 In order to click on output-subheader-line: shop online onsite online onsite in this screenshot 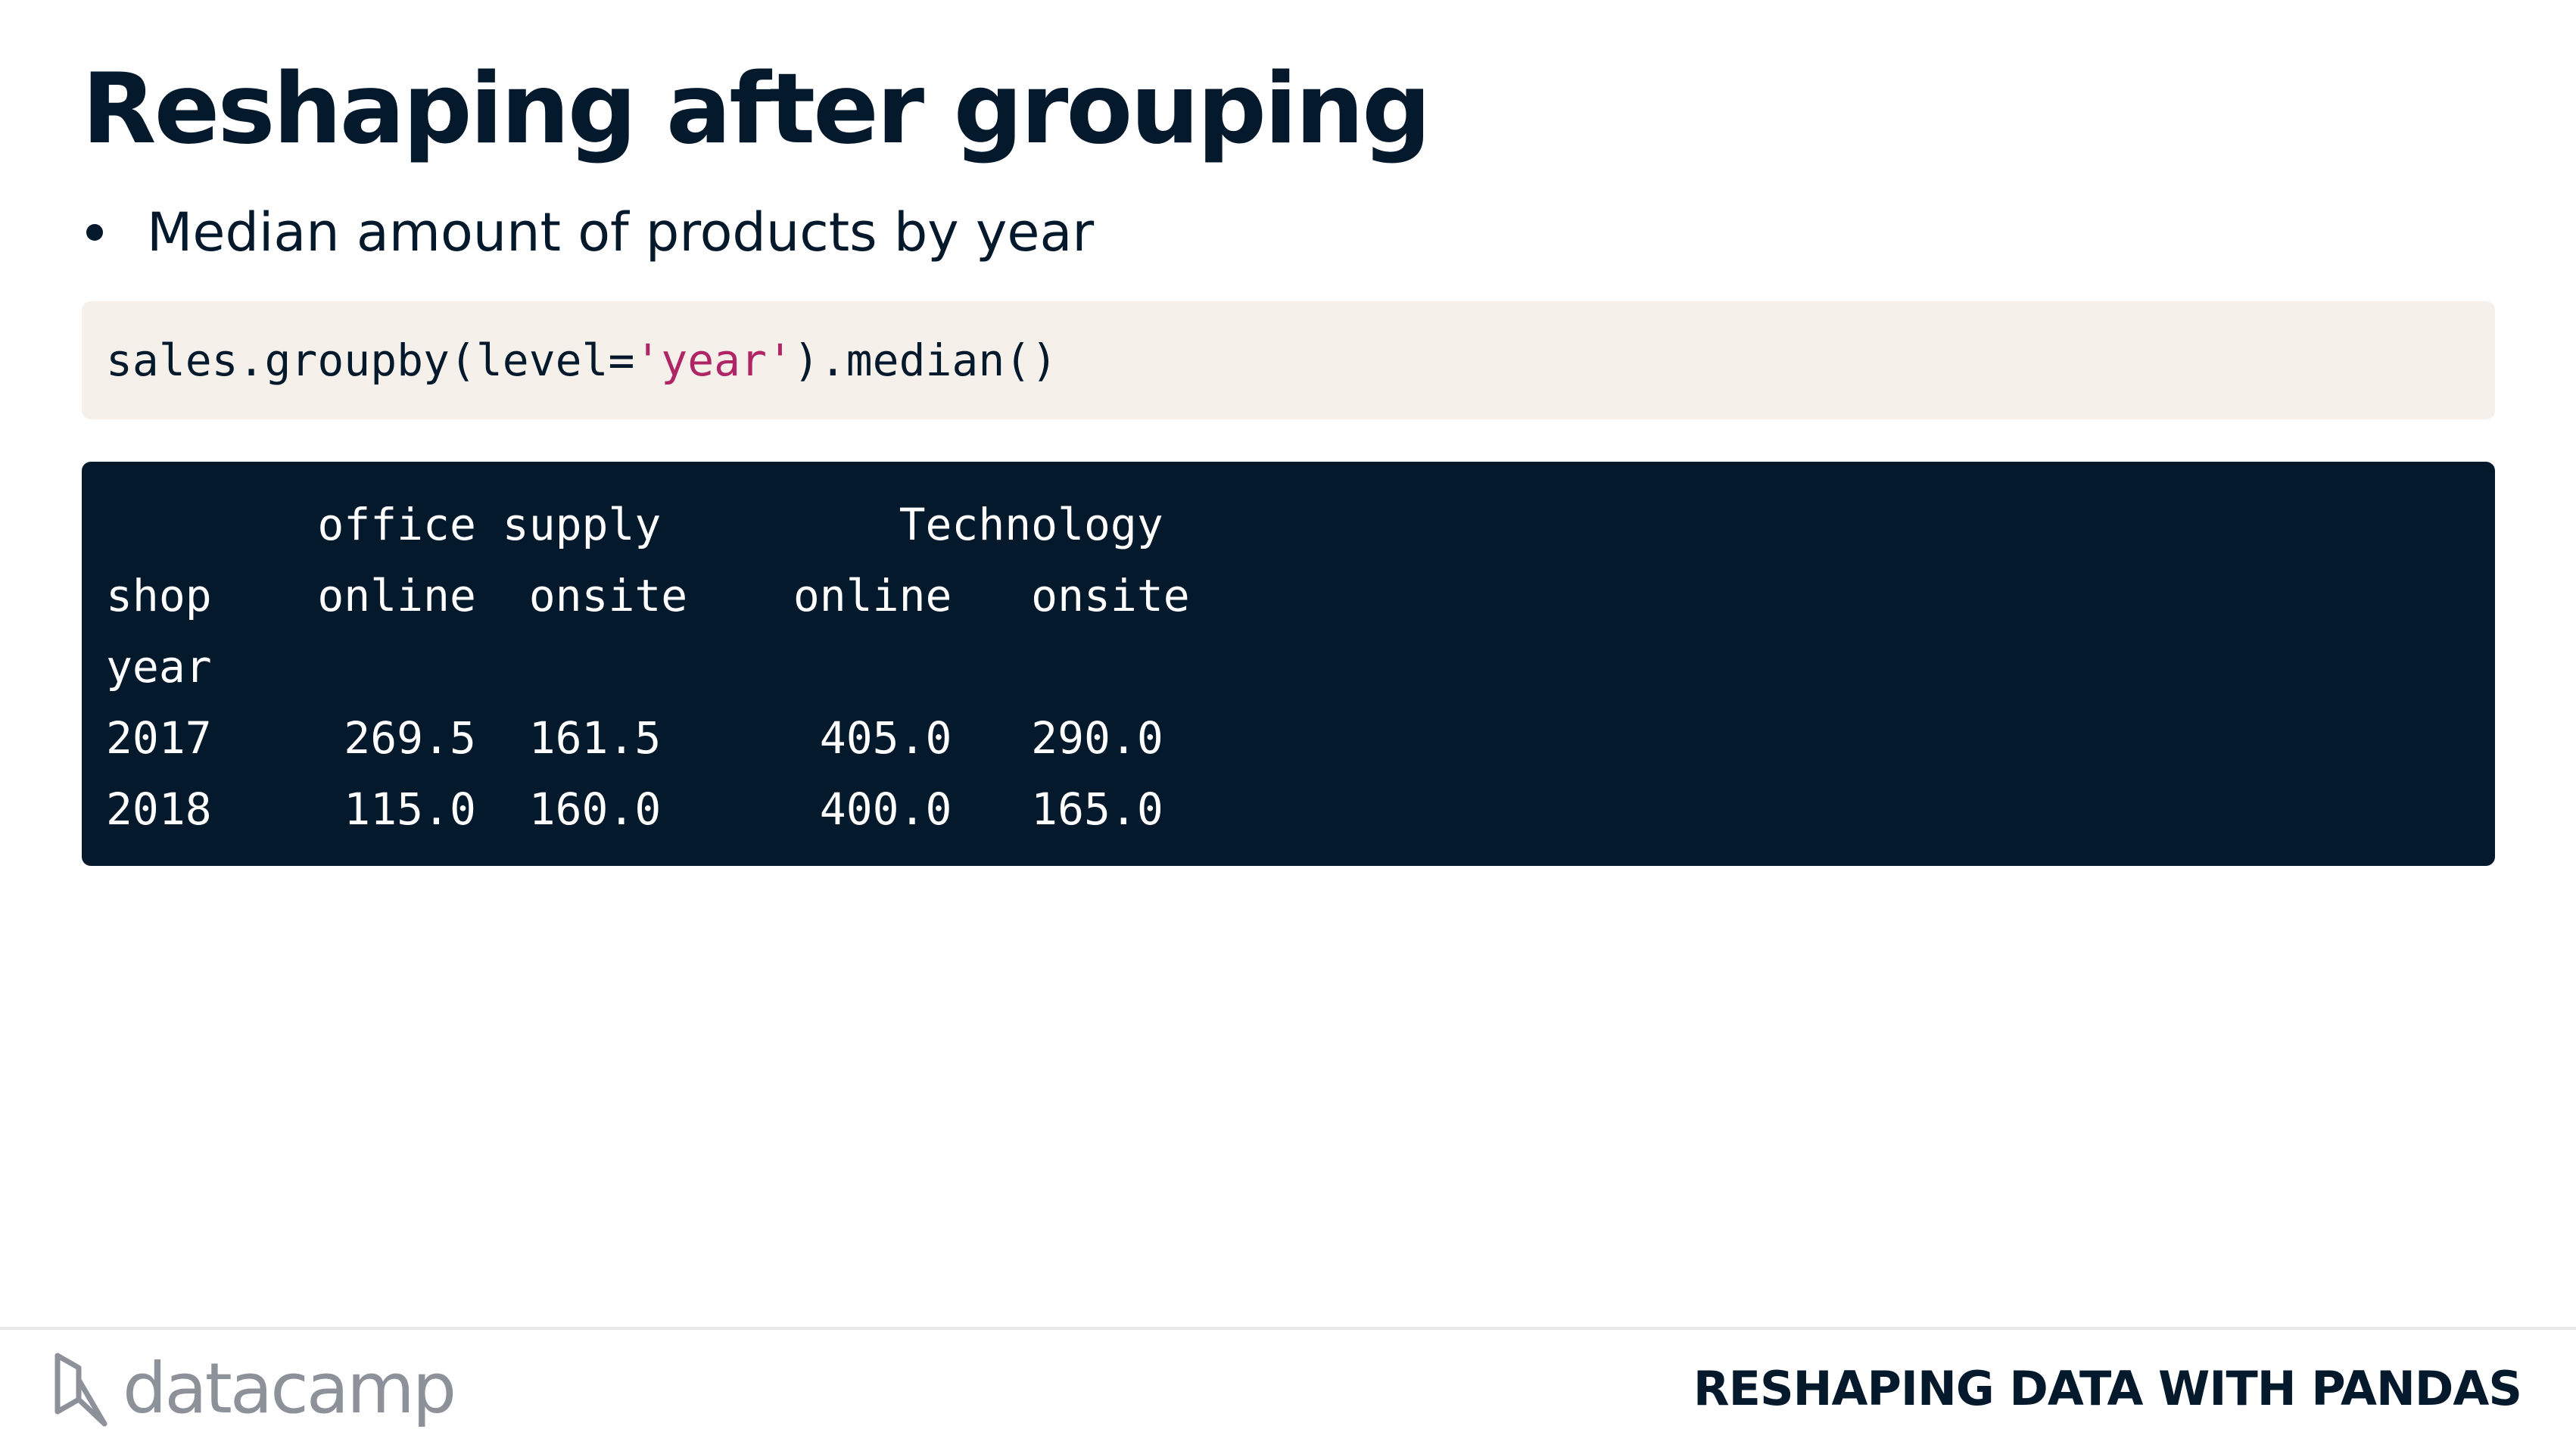, I will do `click(648, 595)`.